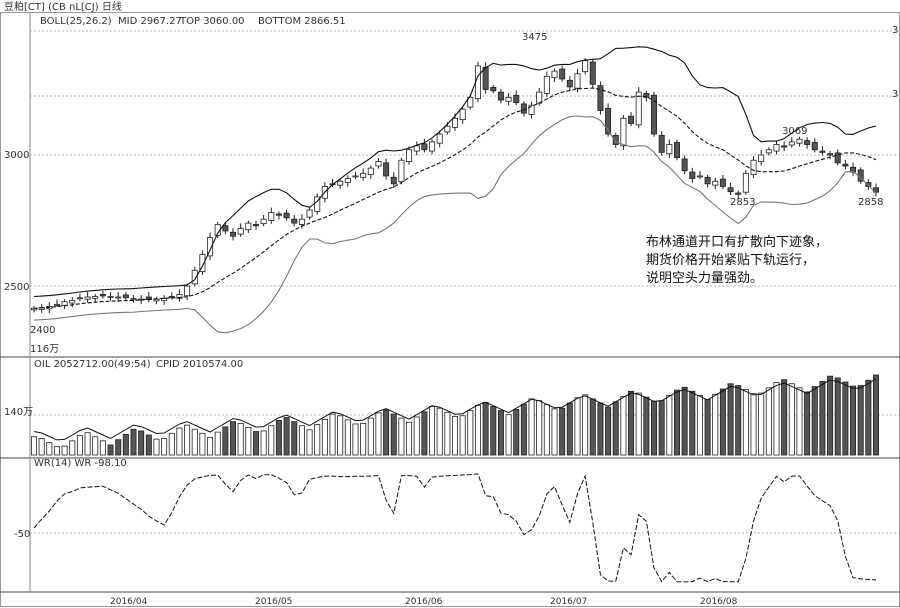 This screenshot has height=608, width=900. Describe the element at coordinates (895, 30) in the screenshot. I see `right-edge-label-top: 3` at that location.